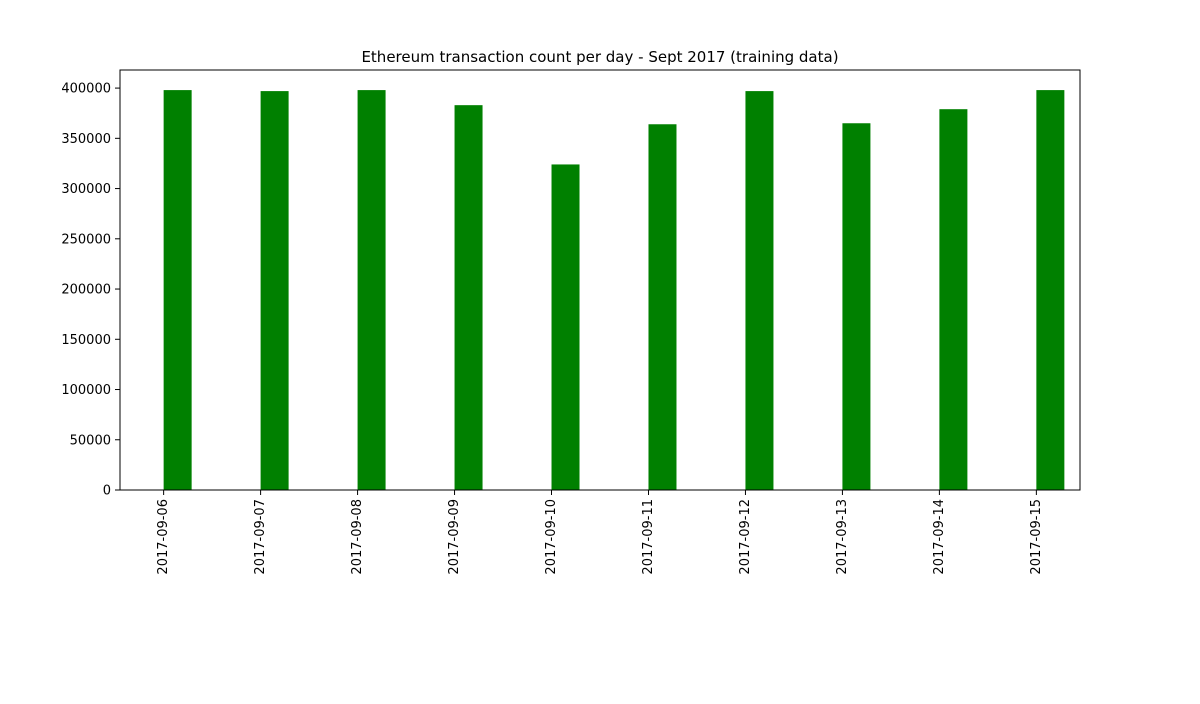 The image size is (1200, 704). I want to click on y-tick-label: 300000, so click(86, 189).